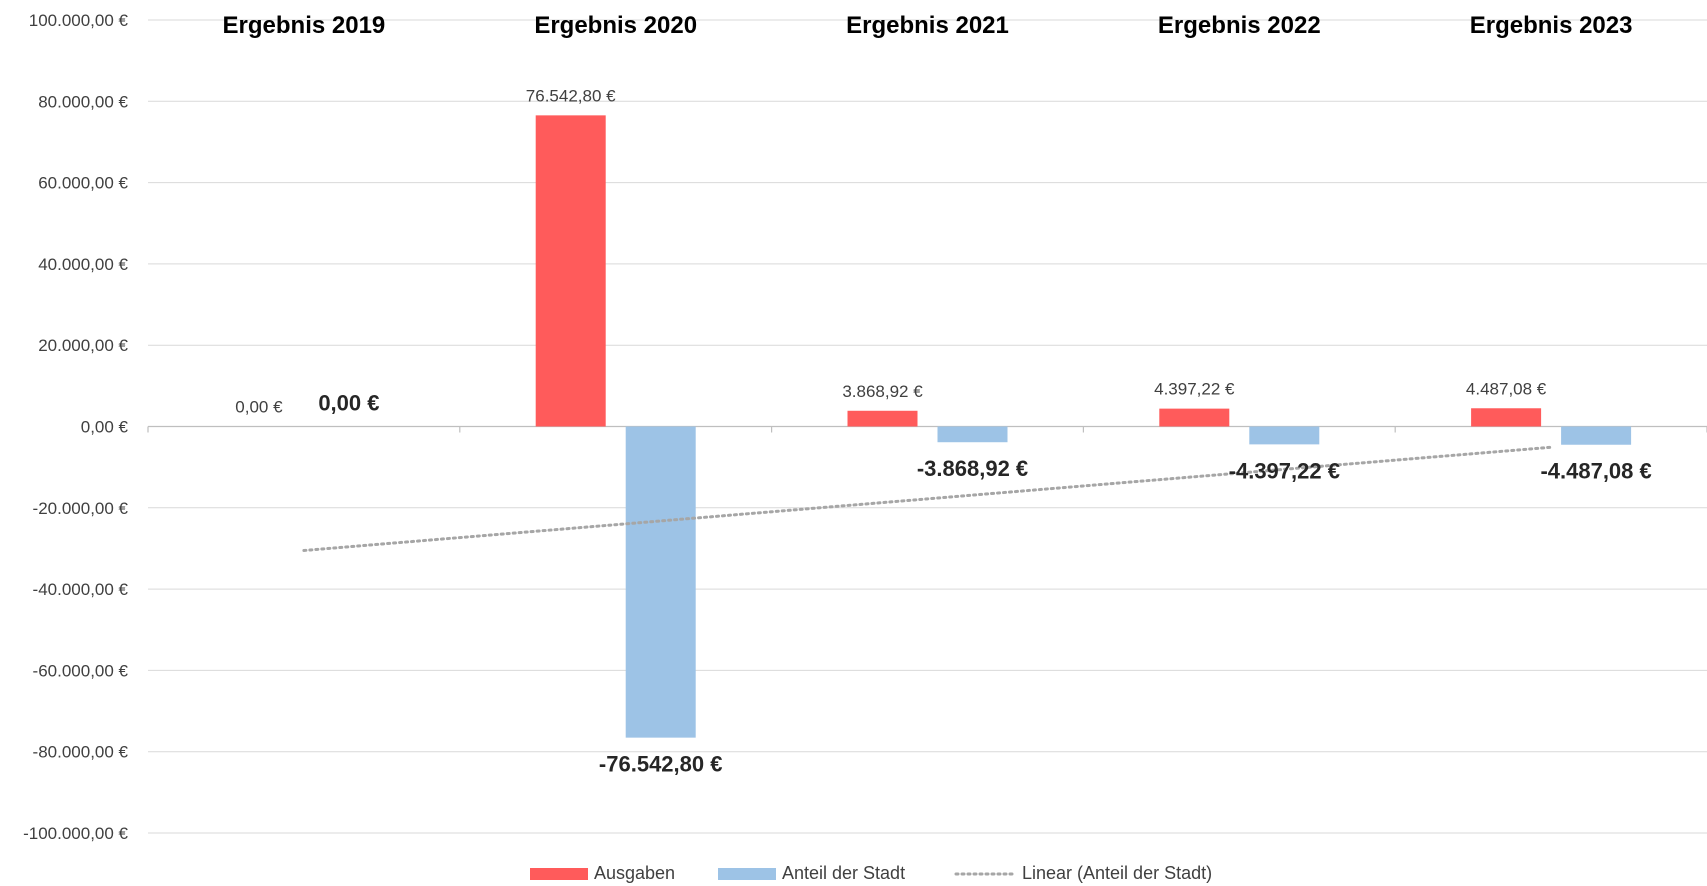 The height and width of the screenshot is (886, 1707). I want to click on data-label-ausgaben: 4.487,08 €, so click(1506, 388).